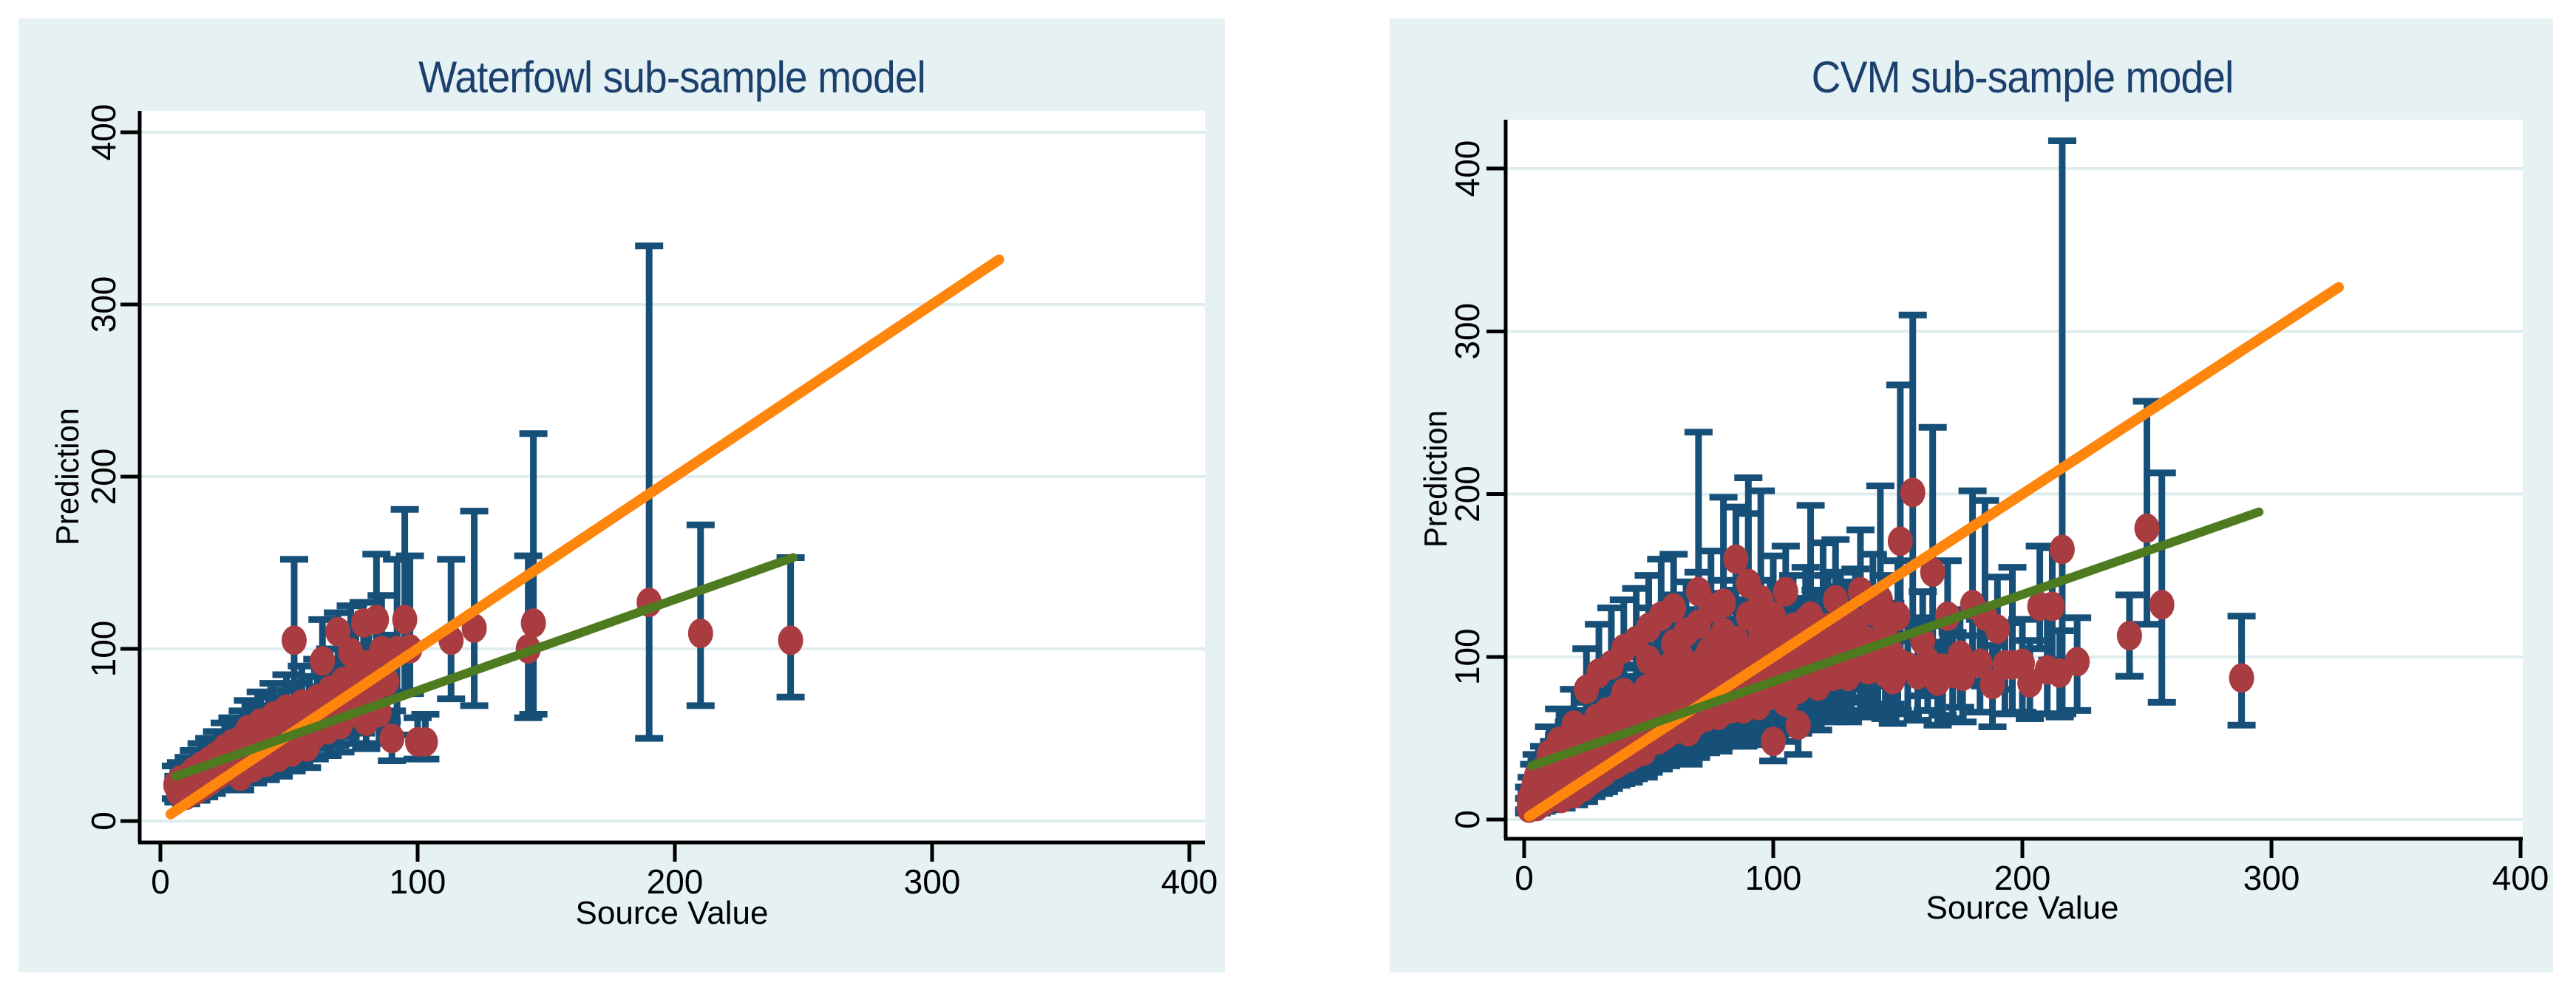 Image resolution: width=2576 pixels, height=991 pixels. I want to click on y-axis-title-cvm: Prediction, so click(1436, 479).